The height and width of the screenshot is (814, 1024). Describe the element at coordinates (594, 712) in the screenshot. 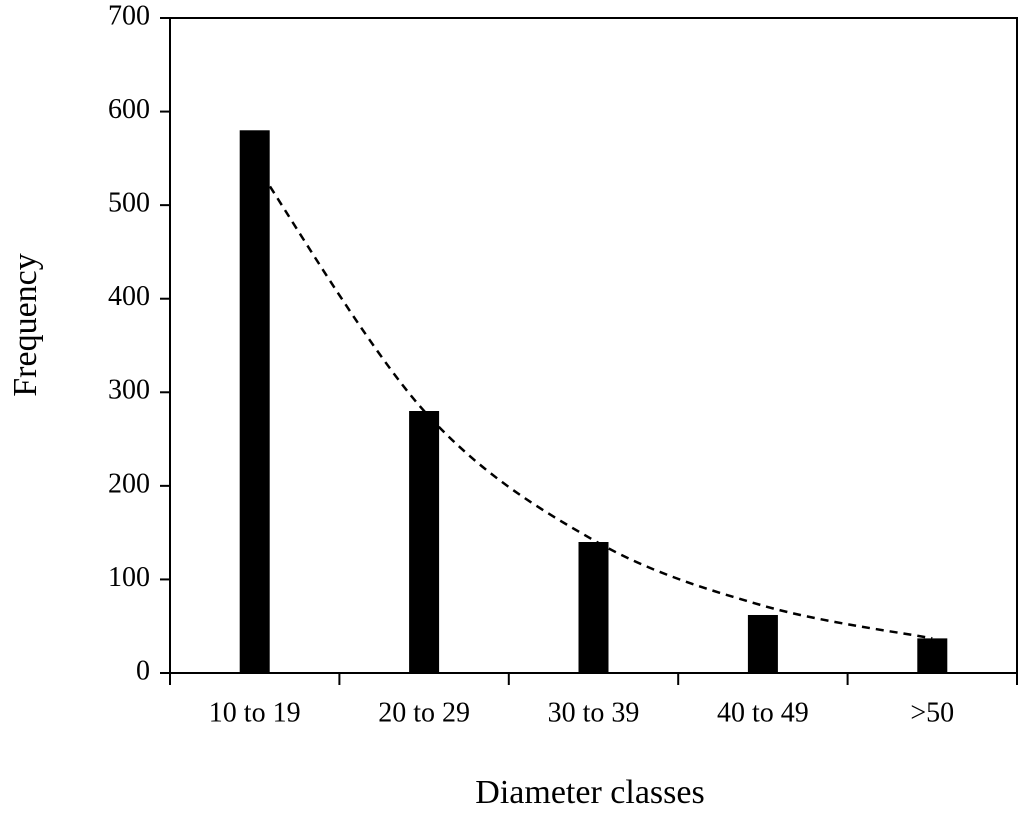

I see `x-tick-label: 30 to 39` at that location.